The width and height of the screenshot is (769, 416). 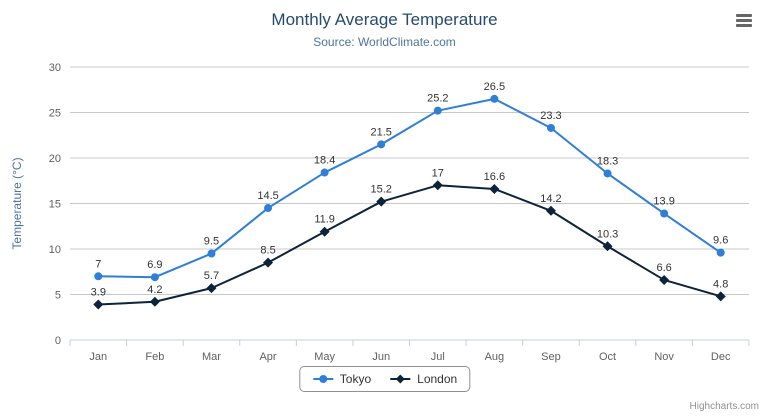 What do you see at coordinates (607, 357) in the screenshot?
I see `x-axis-label: Oct` at bounding box center [607, 357].